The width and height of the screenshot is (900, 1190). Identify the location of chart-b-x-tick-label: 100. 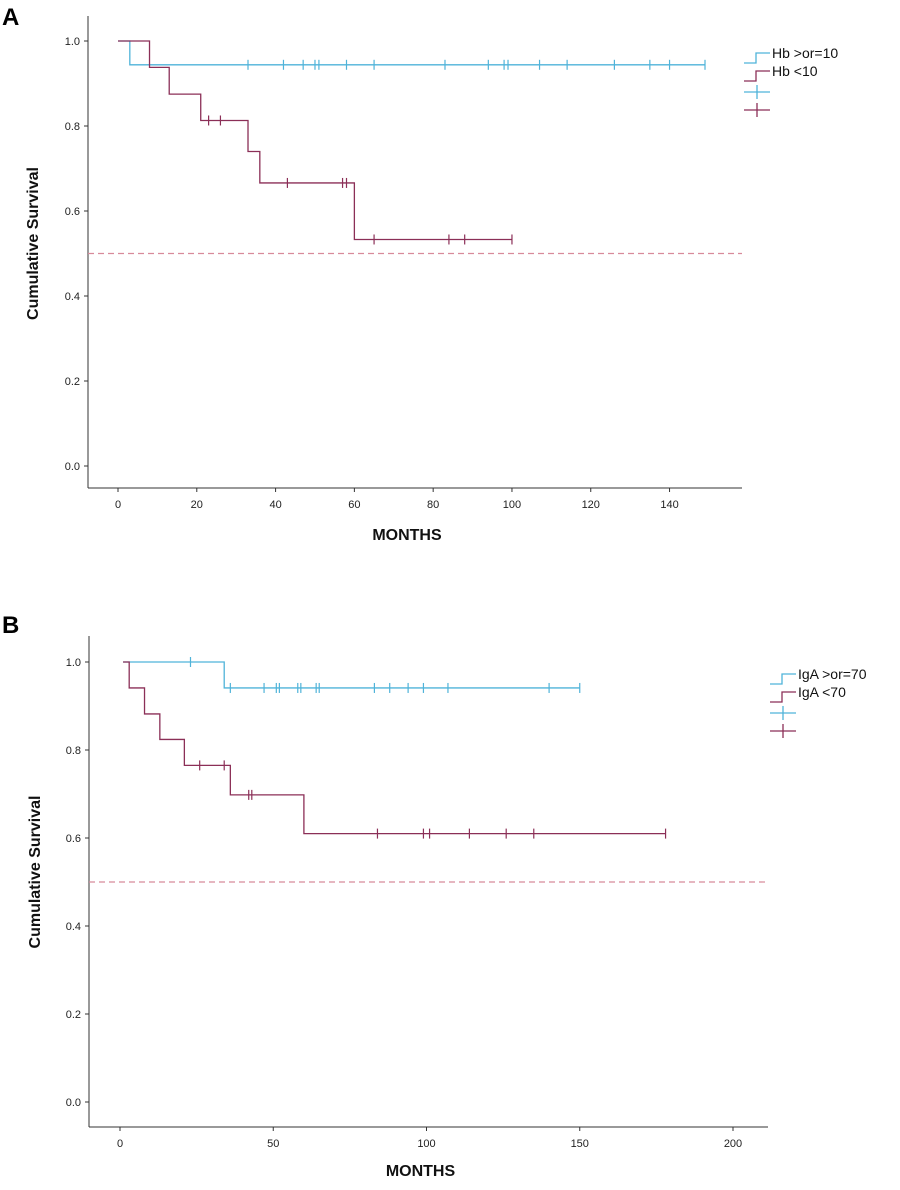
(426, 1144).